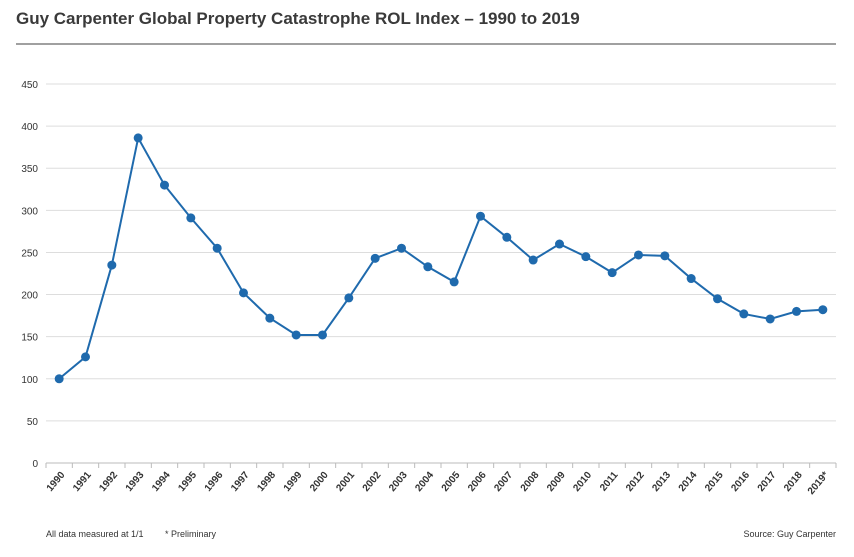  I want to click on y-tick-label: 450, so click(29, 85).